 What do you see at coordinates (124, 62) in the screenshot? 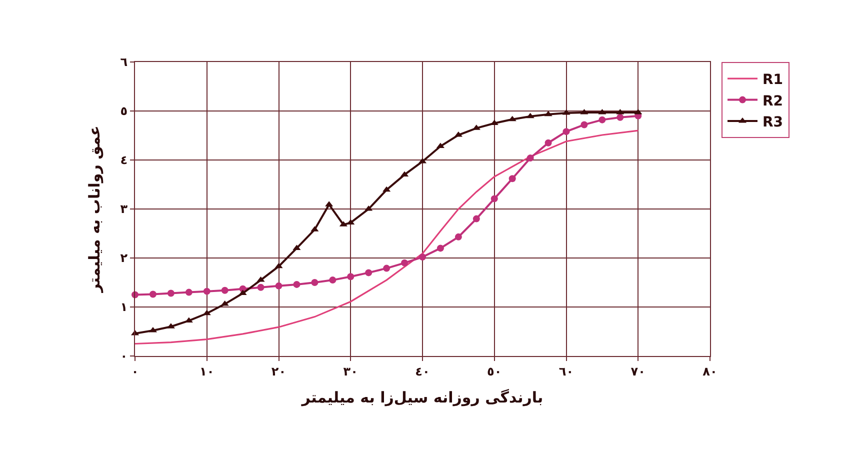
I see `y-tick-label: ٦` at bounding box center [124, 62].